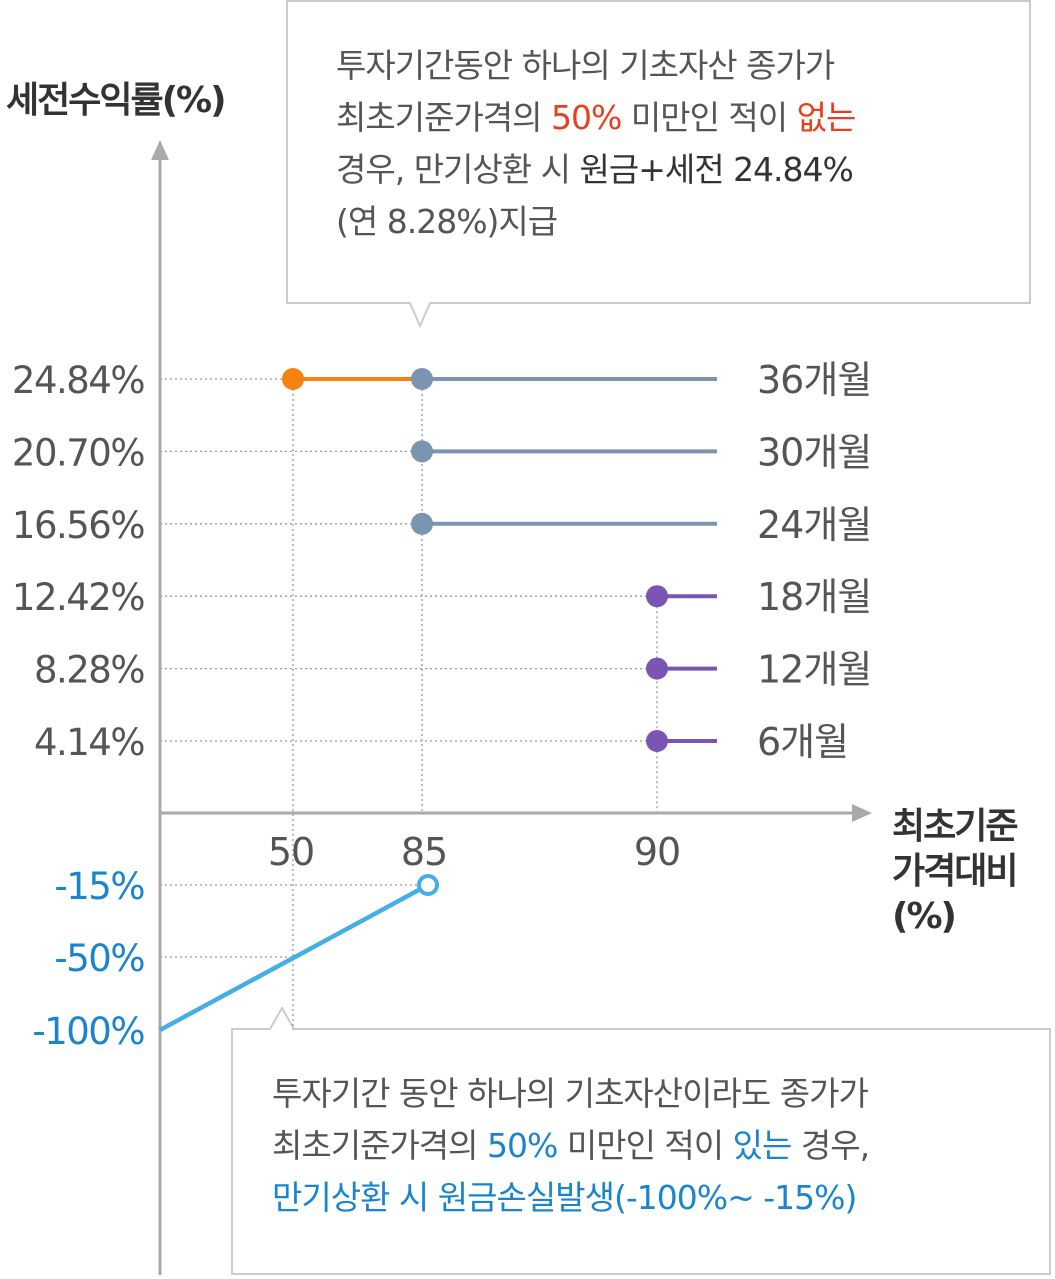 This screenshot has height=1279, width=1055. I want to click on callout-line: (연 8.28%)지급, so click(676, 222).